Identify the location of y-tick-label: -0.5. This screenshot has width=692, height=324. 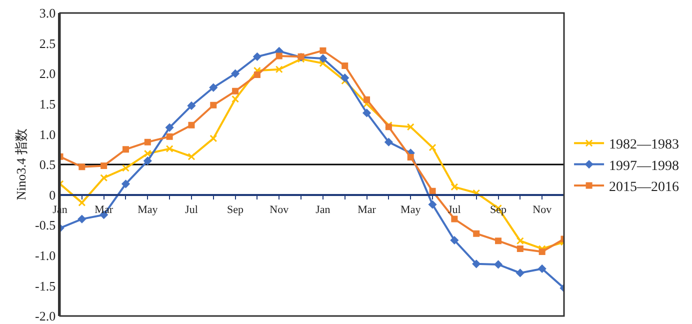
(45, 225).